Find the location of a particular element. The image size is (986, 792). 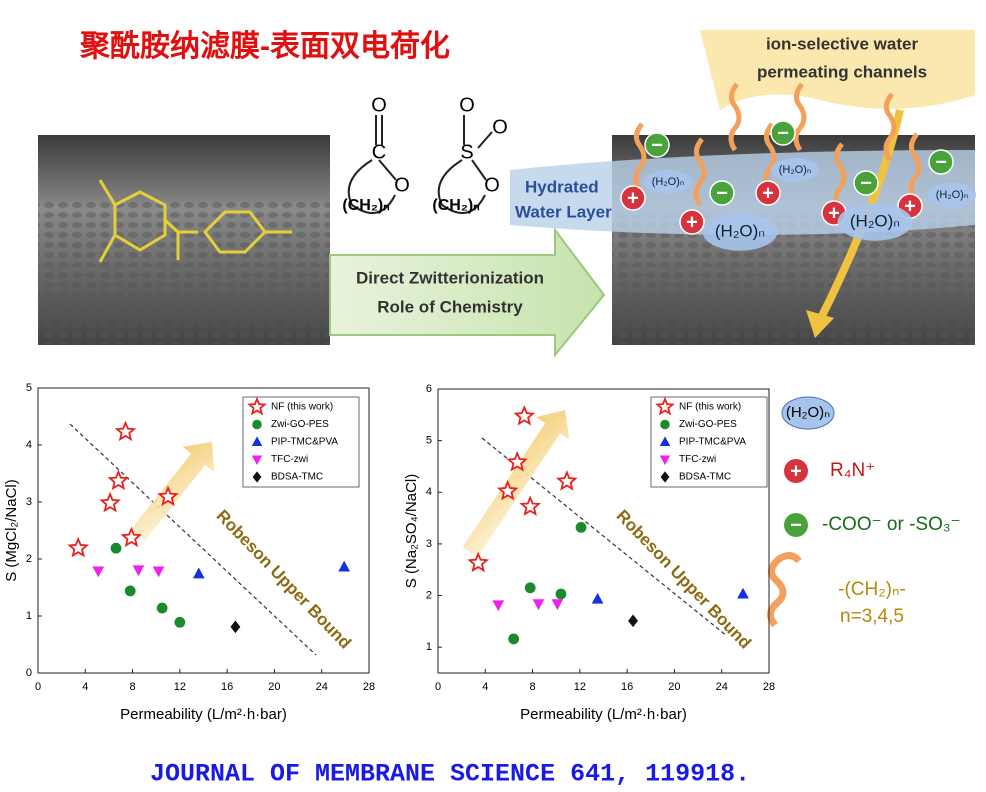

y-axis-title: S (MgCl₂/NaCl) is located at coordinates (11, 530).